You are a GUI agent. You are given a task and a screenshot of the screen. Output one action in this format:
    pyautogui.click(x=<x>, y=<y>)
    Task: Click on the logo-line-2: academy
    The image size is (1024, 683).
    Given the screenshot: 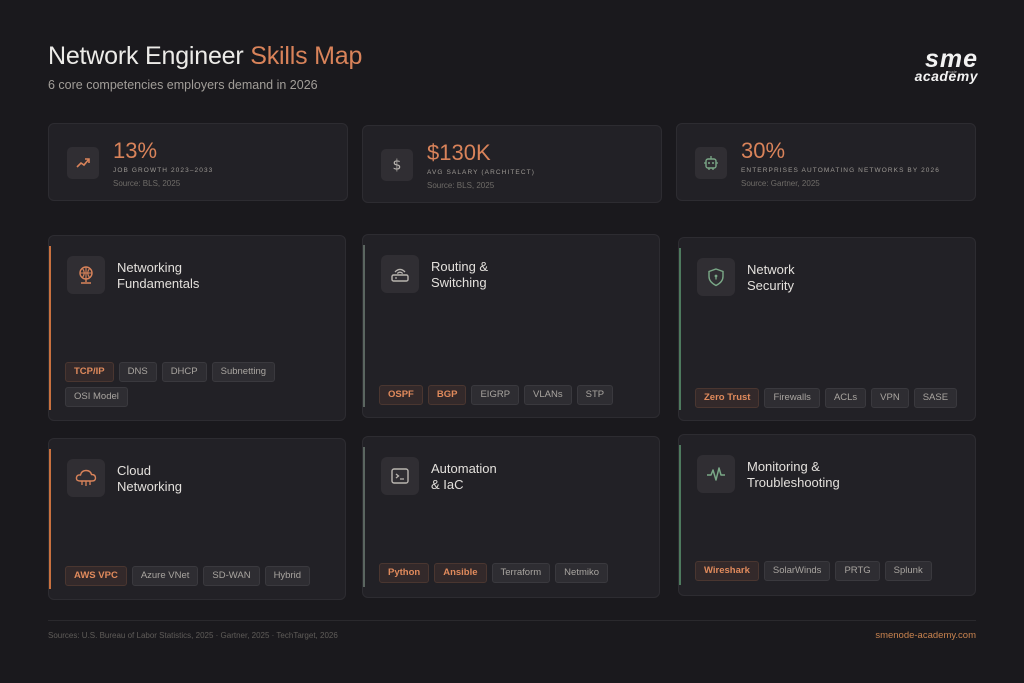 What is the action you would take?
    pyautogui.click(x=946, y=76)
    